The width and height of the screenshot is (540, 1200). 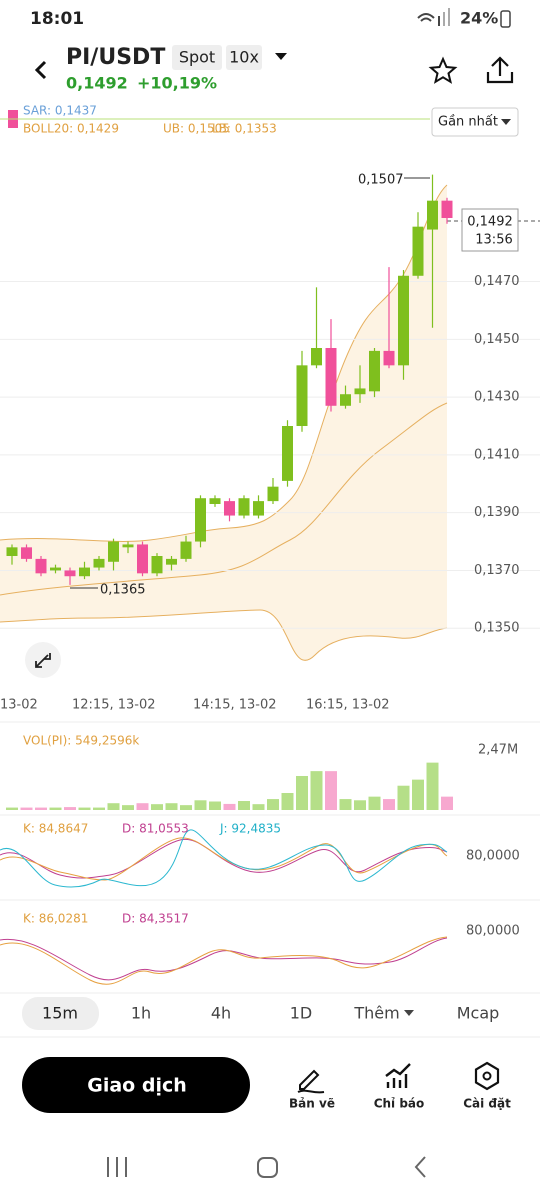 I want to click on tab-active, so click(x=60, y=1013).